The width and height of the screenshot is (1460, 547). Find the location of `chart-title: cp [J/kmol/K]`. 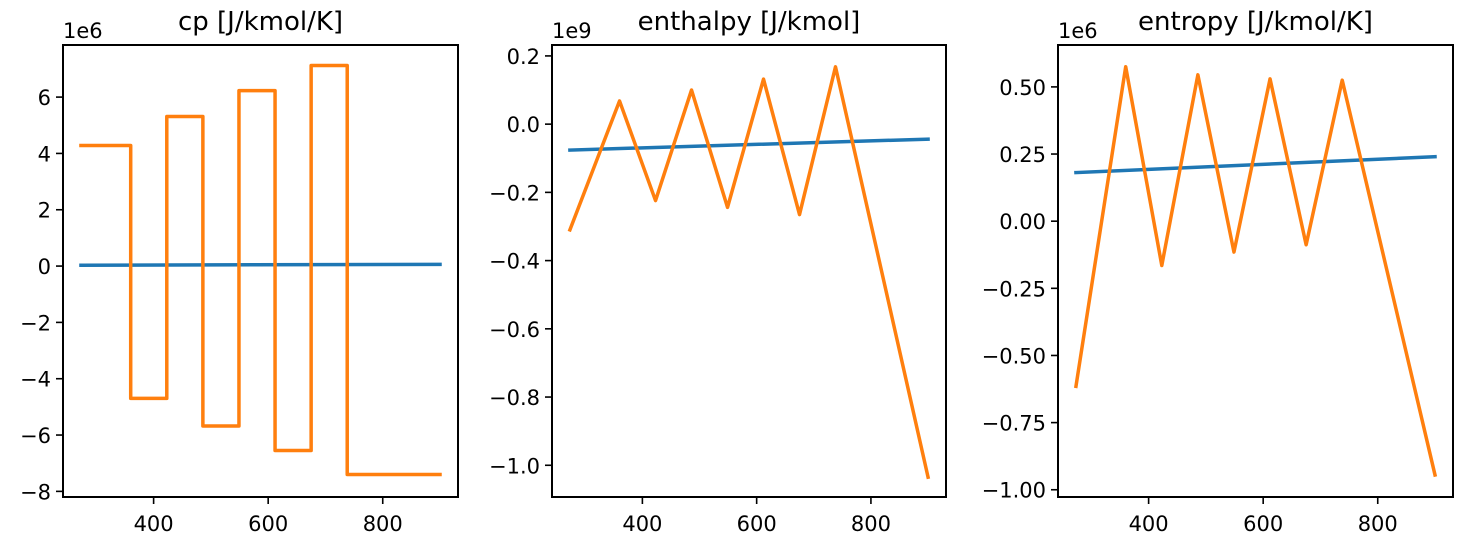

chart-title: cp [J/kmol/K] is located at coordinates (260, 22).